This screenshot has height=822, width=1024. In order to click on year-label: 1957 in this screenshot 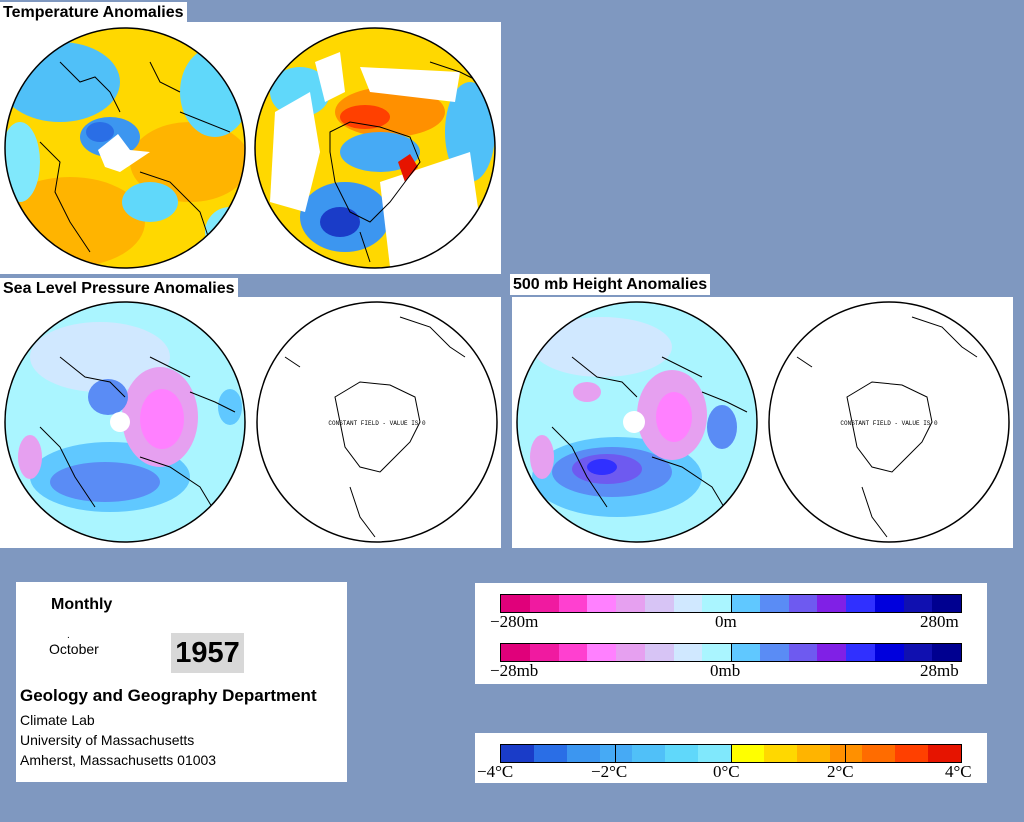, I will do `click(207, 653)`.